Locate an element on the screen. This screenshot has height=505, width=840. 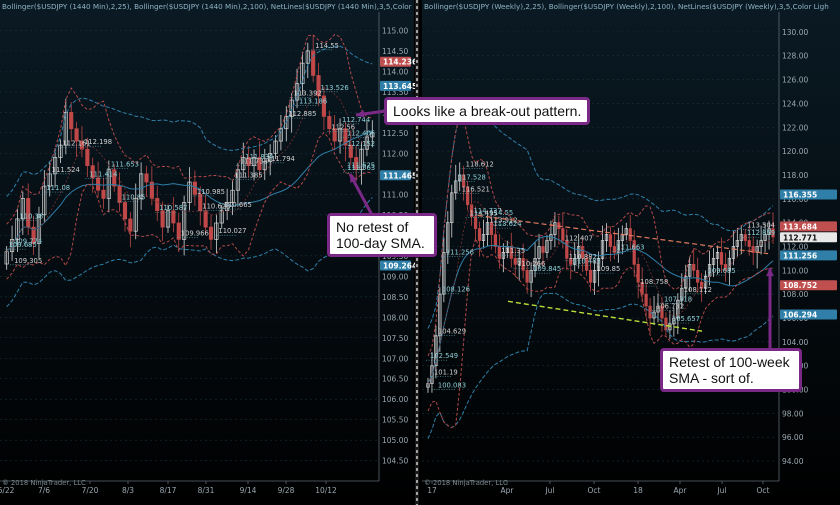
level-label: 109.85 is located at coordinates (609, 269).